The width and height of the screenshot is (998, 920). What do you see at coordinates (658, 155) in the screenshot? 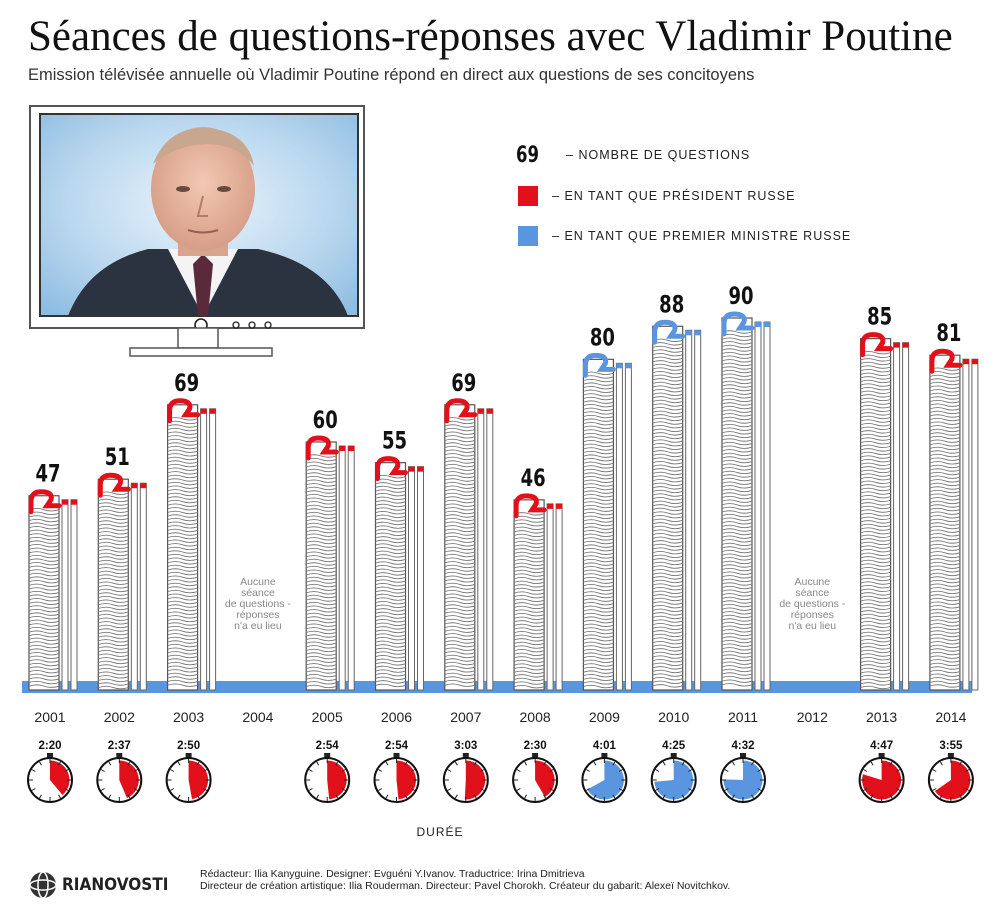
I see `legend-count-label: NOMBRE DE QUESTIONS` at bounding box center [658, 155].